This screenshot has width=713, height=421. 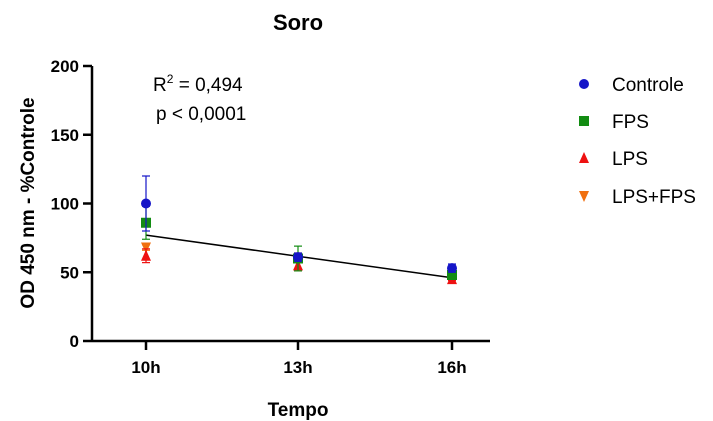 I want to click on x-ticks: 10h 13h 16h, so click(x=299, y=359).